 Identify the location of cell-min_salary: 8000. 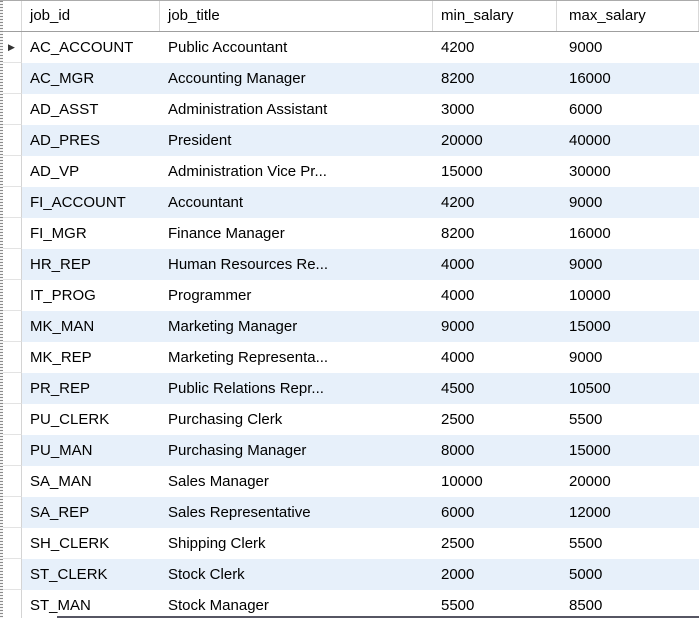
(495, 450).